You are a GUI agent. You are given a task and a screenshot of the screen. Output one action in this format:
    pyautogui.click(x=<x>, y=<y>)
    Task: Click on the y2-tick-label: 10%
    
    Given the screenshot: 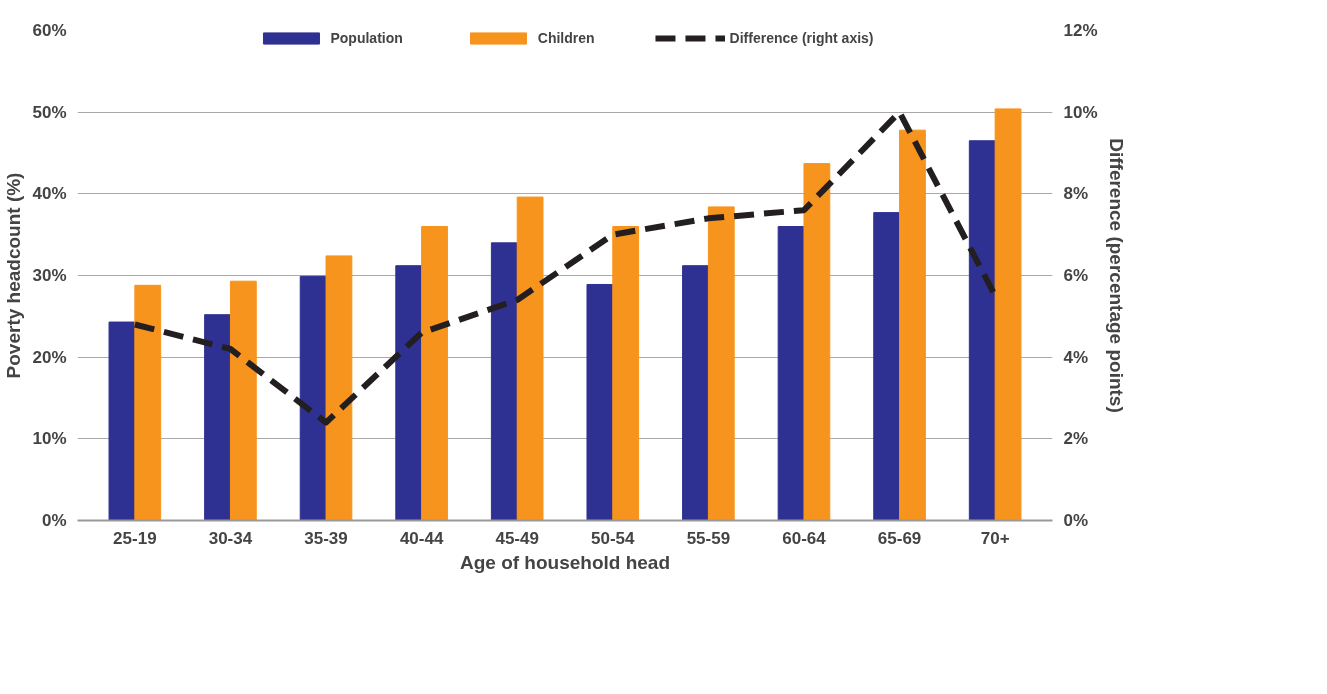 What is the action you would take?
    pyautogui.click(x=1080, y=112)
    